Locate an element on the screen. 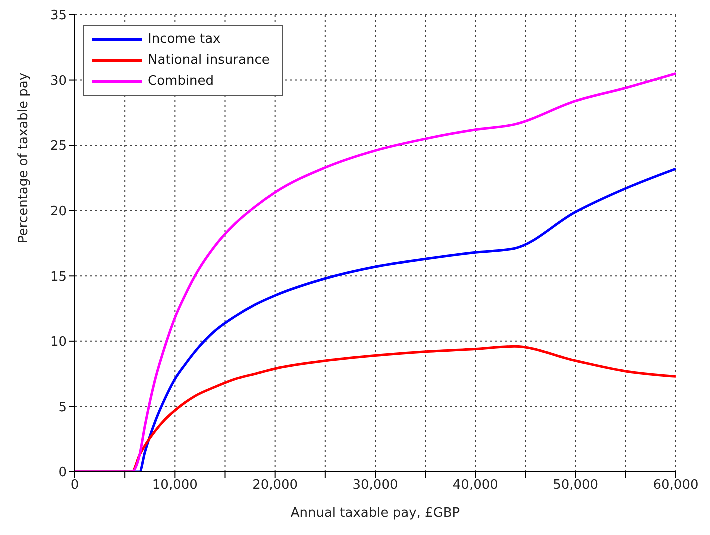 The height and width of the screenshot is (535, 710). x-tick-label: 30,000 is located at coordinates (375, 486).